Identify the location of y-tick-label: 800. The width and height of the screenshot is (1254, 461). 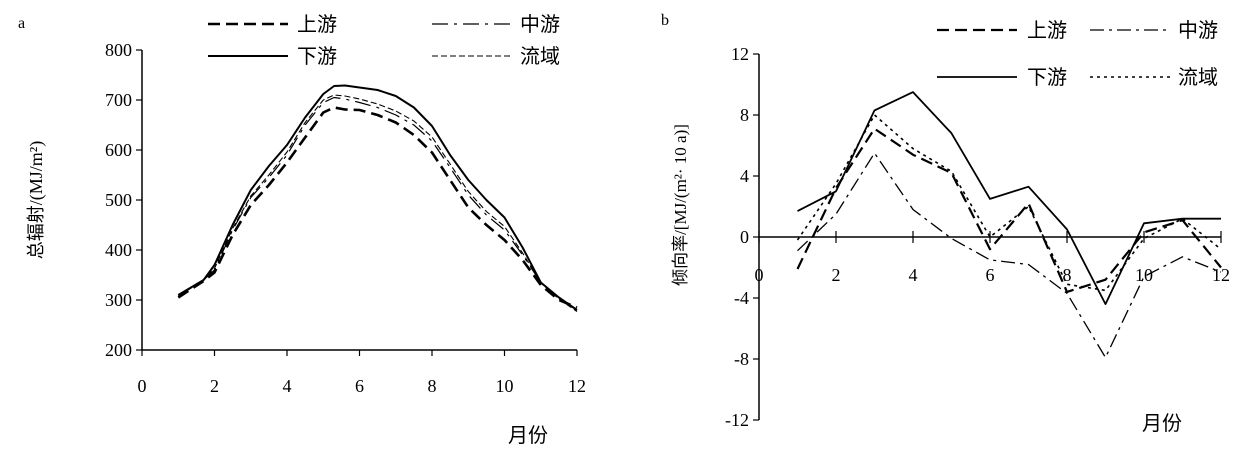
(118, 50).